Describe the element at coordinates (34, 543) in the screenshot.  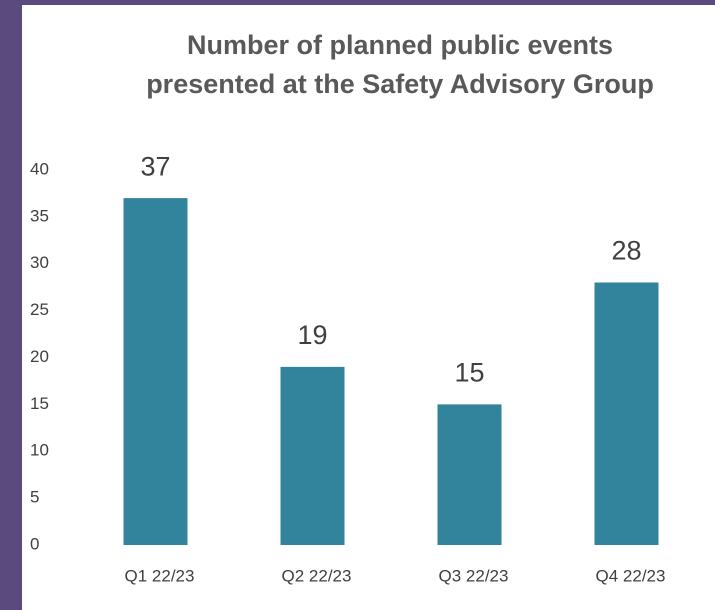
I see `y-tick-label: 0` at that location.